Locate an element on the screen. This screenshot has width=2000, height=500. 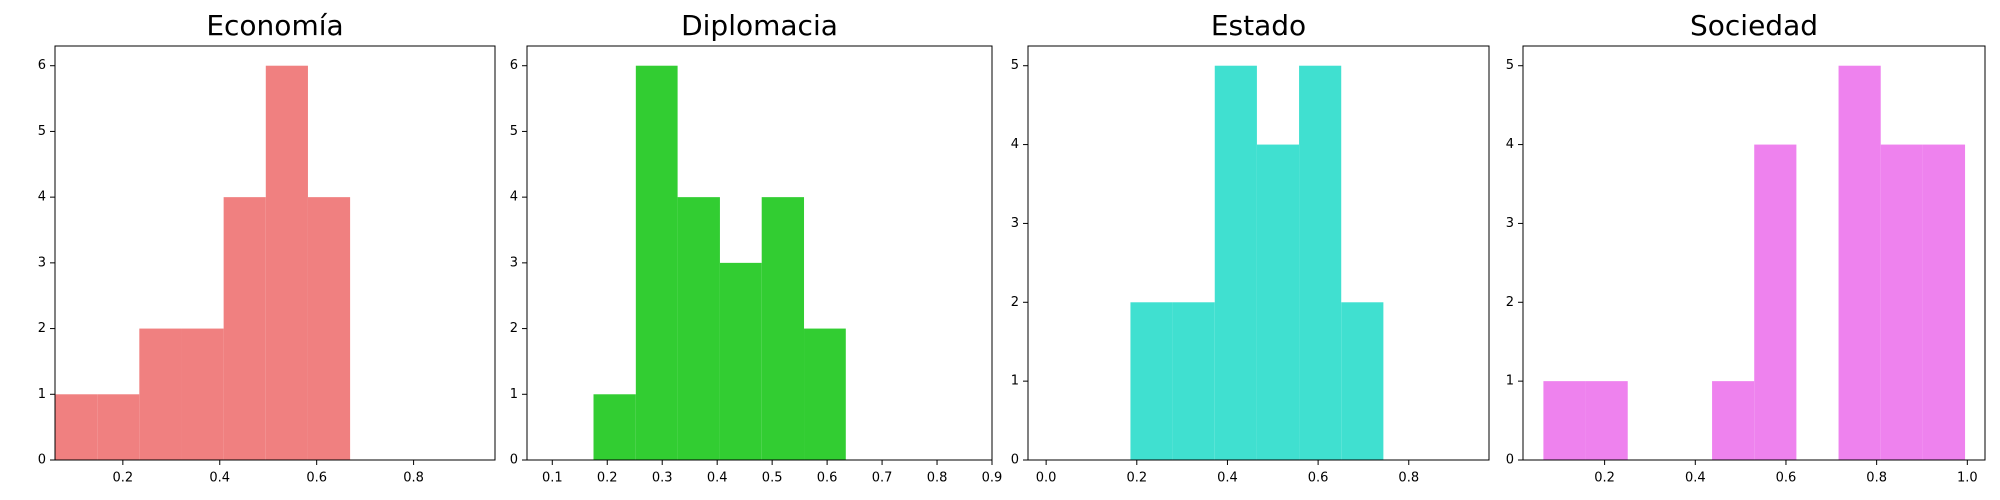
panel-title: Sociedad is located at coordinates (1754, 25).